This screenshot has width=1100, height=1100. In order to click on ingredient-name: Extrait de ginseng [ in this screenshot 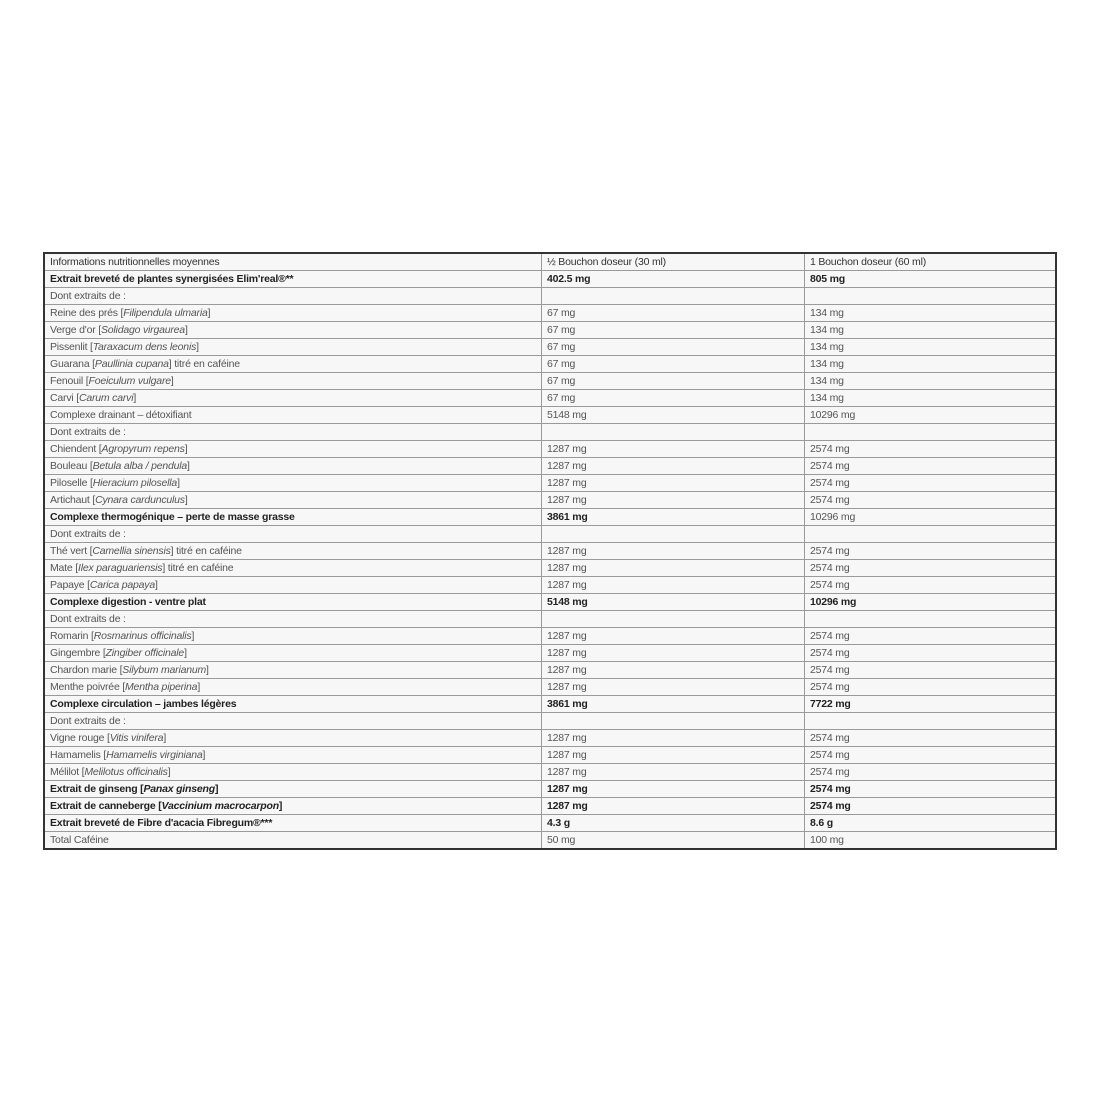, I will do `click(97, 789)`.